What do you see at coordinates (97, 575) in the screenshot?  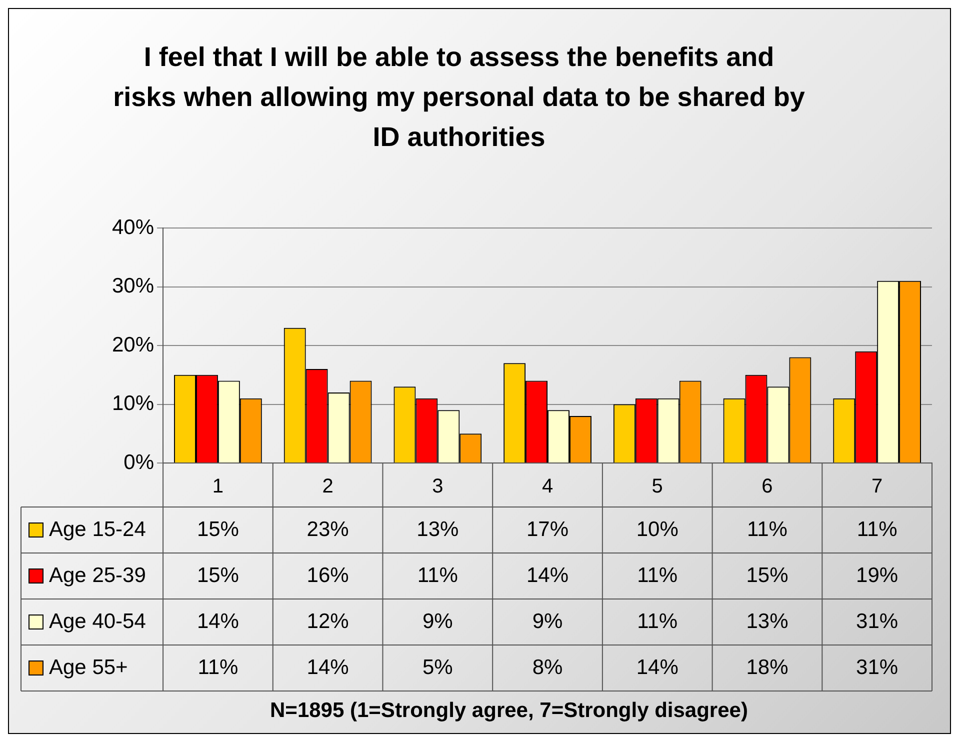 I see `legend-label: Age 25-39` at bounding box center [97, 575].